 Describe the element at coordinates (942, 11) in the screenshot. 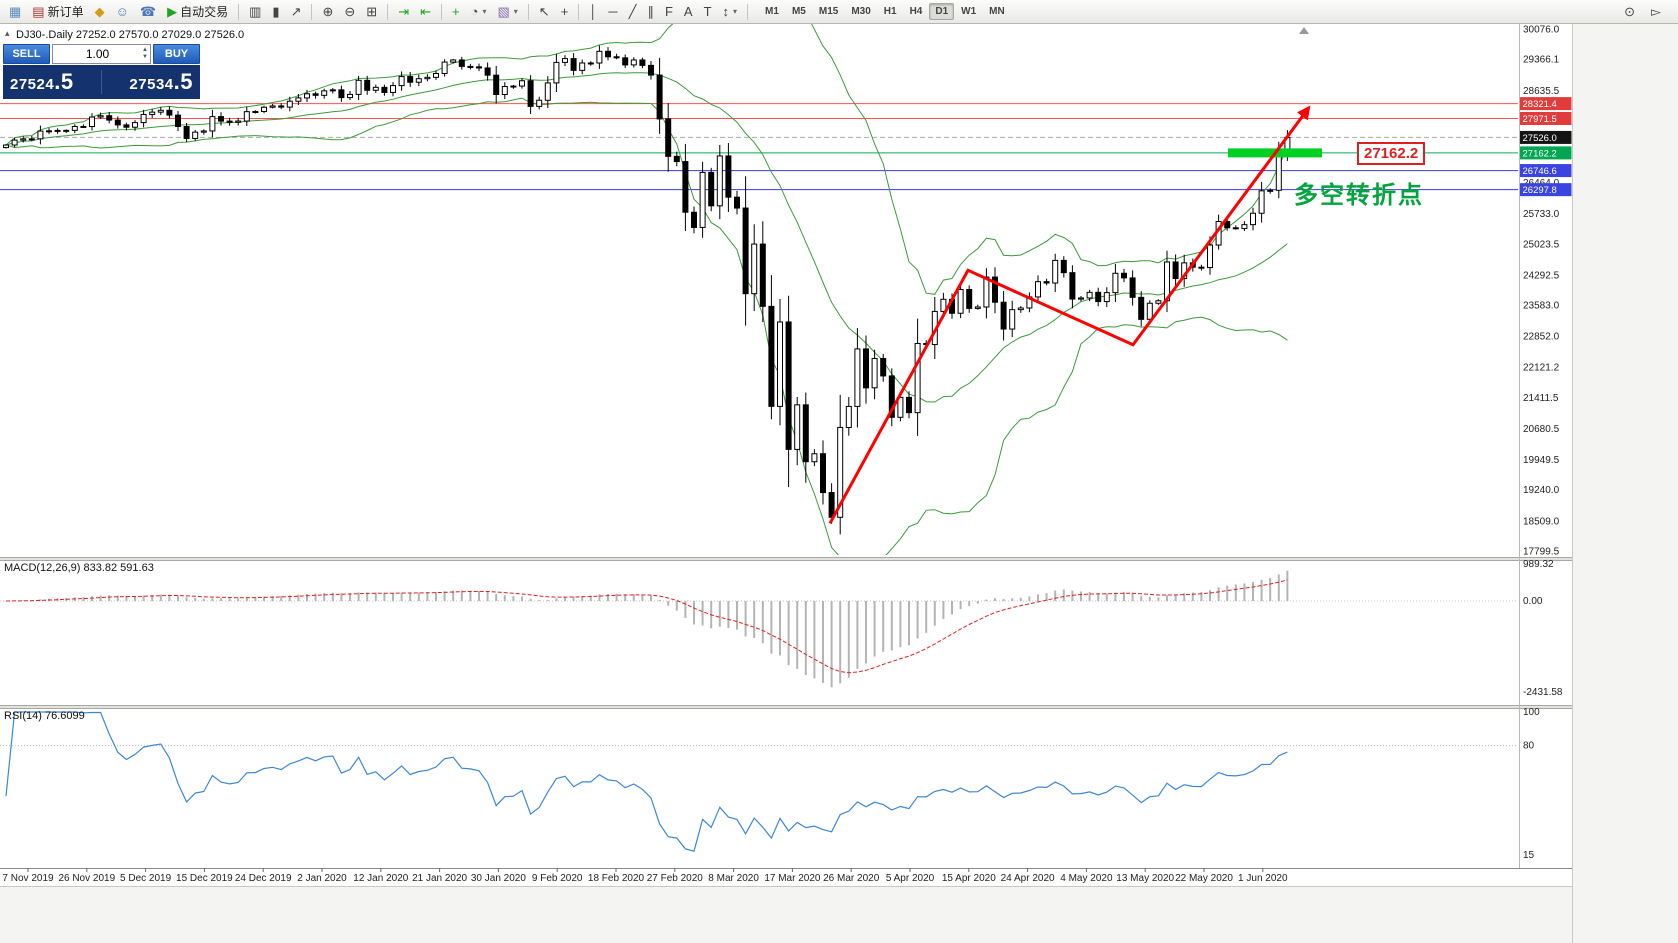

I see `timeframe-d1: D1` at that location.